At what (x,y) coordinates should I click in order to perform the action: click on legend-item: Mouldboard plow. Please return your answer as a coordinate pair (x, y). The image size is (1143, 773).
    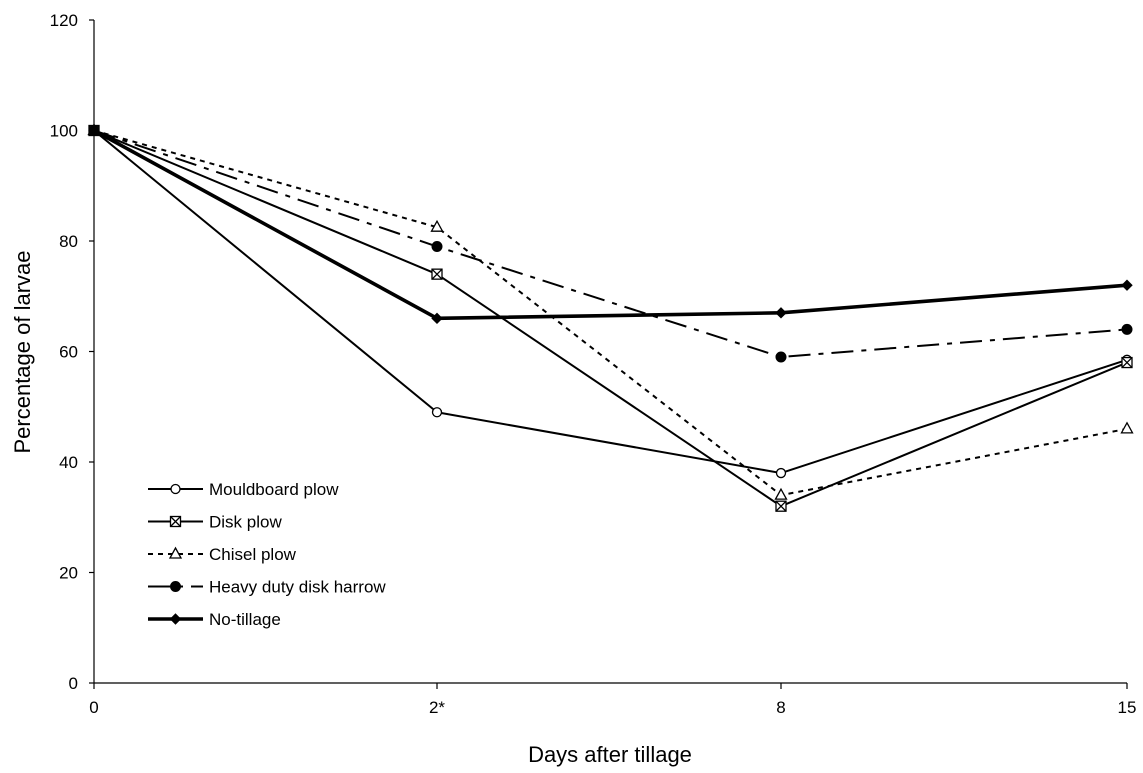
    Looking at the image, I should click on (243, 489).